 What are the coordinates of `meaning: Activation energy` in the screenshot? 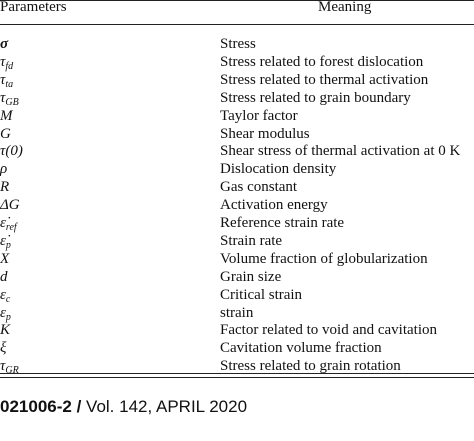 It's located at (274, 205).